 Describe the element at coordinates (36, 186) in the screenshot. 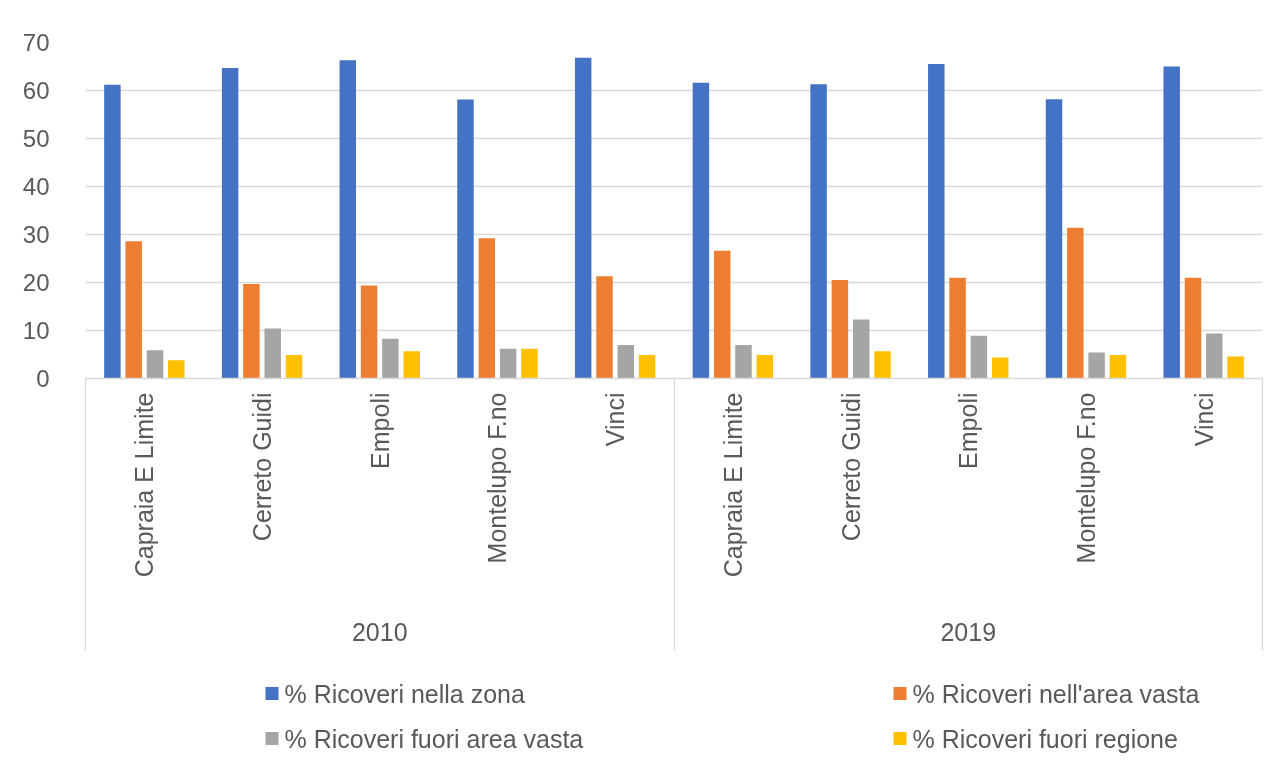

I see `y-tick-label: 40` at that location.